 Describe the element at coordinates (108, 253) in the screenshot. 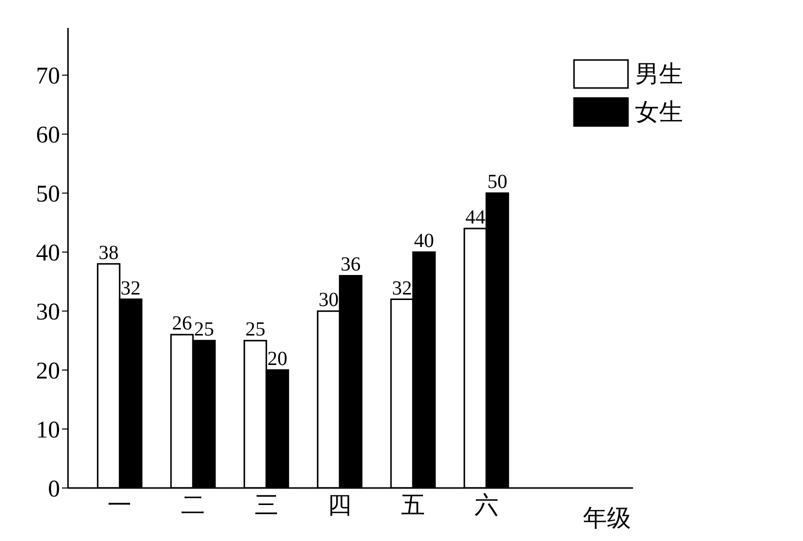

I see `data-label: 38` at that location.